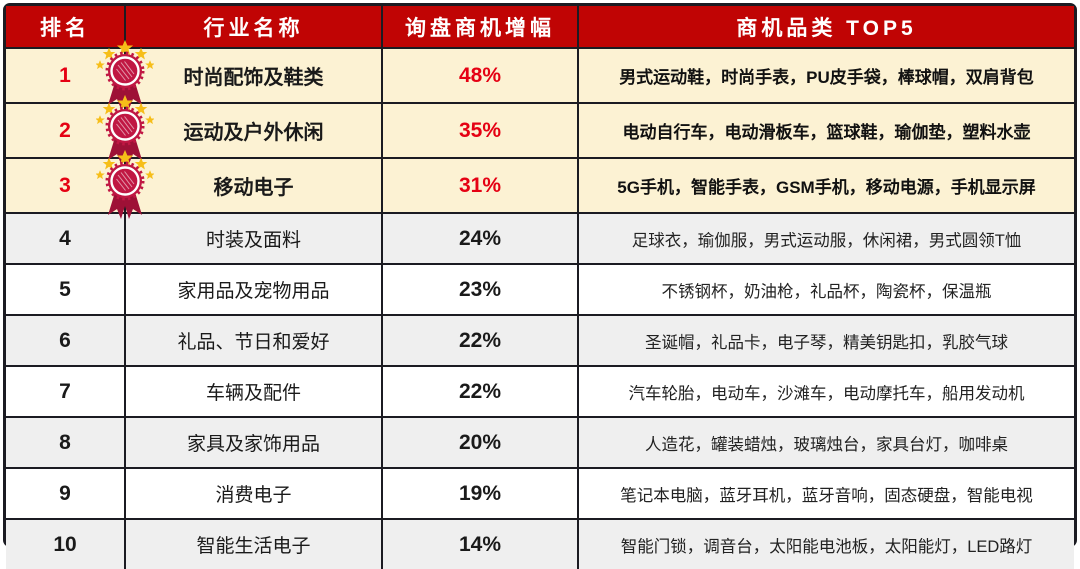  What do you see at coordinates (66, 75) in the screenshot?
I see `rank-cell: 1` at bounding box center [66, 75].